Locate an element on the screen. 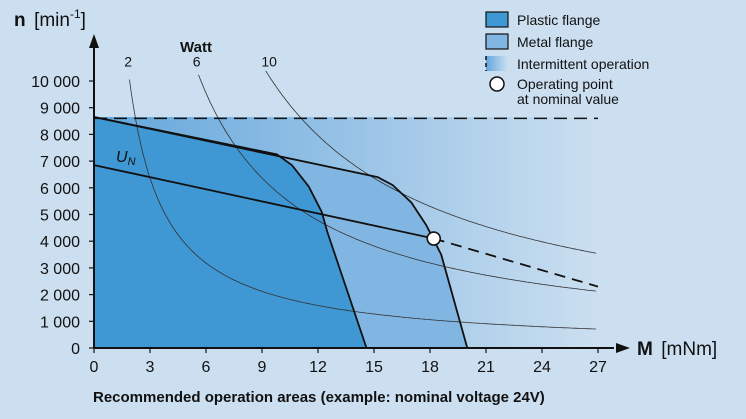 This screenshot has width=746, height=419. operating-point-marker is located at coordinates (434, 238).